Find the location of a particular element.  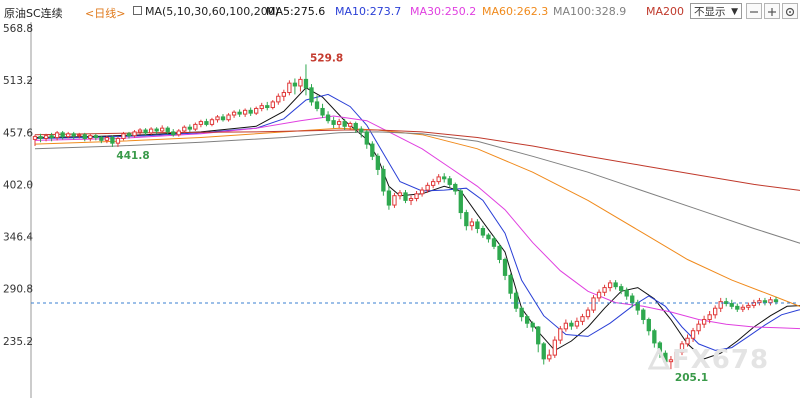

ma100-value: MA100:328.9 is located at coordinates (590, 11).